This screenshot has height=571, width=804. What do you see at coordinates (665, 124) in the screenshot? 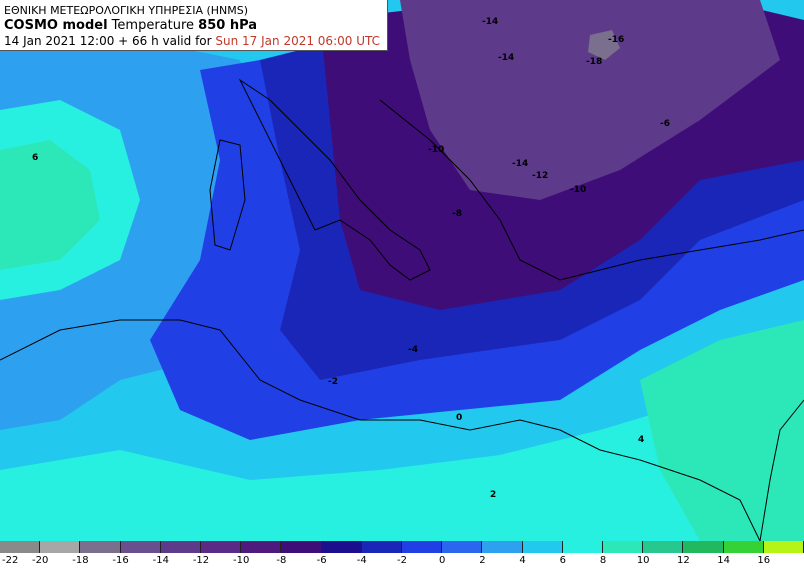
I see `isotherm-label: -6` at bounding box center [665, 124].